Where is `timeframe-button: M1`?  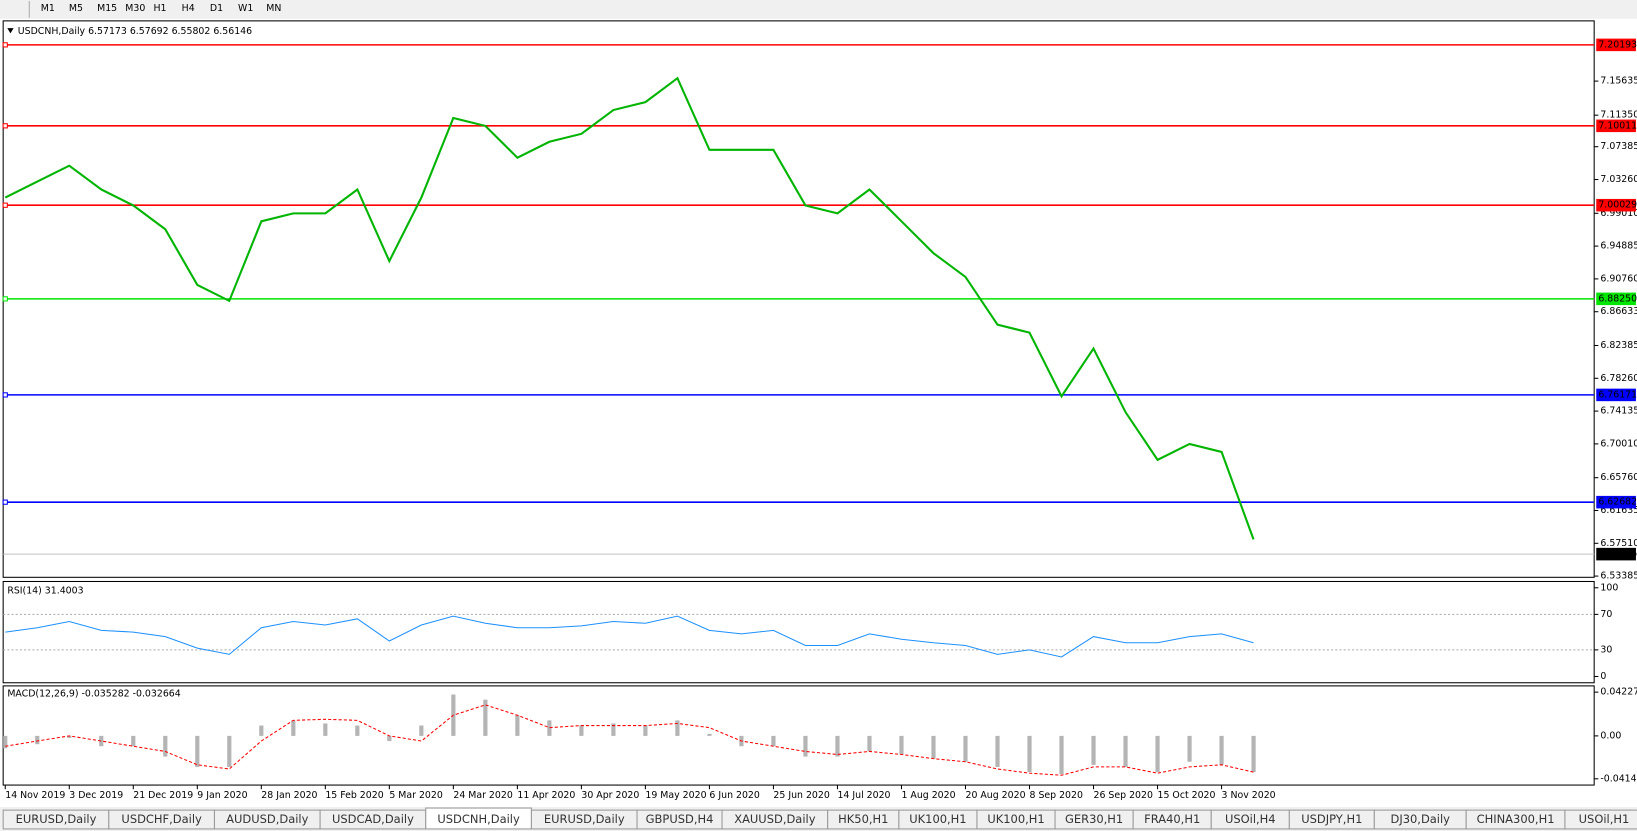 timeframe-button: M1 is located at coordinates (48, 8).